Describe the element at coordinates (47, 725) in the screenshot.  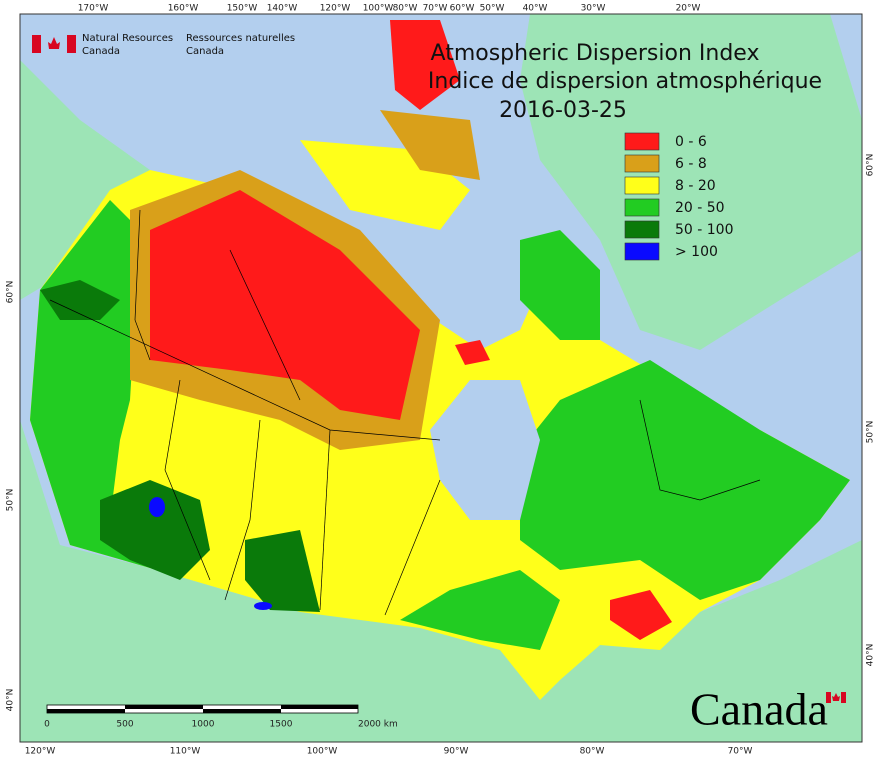
I see `scale-label: 0` at that location.